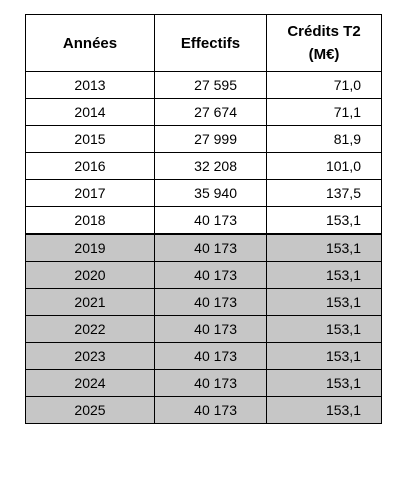 The width and height of the screenshot is (409, 489). I want to click on table-row: 2024 40 173 153,1, so click(203, 383).